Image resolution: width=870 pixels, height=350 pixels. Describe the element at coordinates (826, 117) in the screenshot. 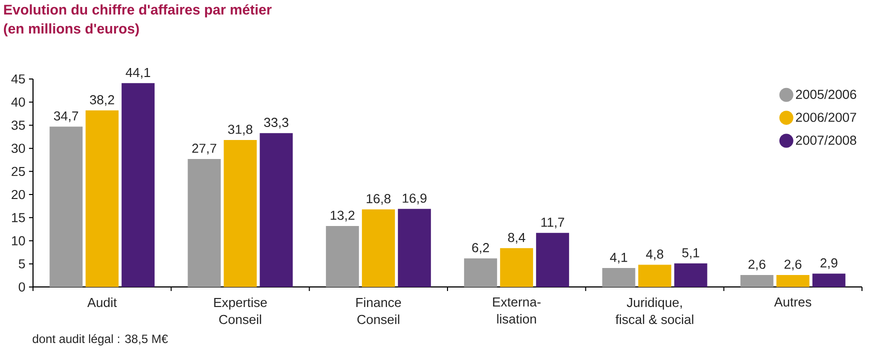

I see `legend-label: 2006/2007` at that location.